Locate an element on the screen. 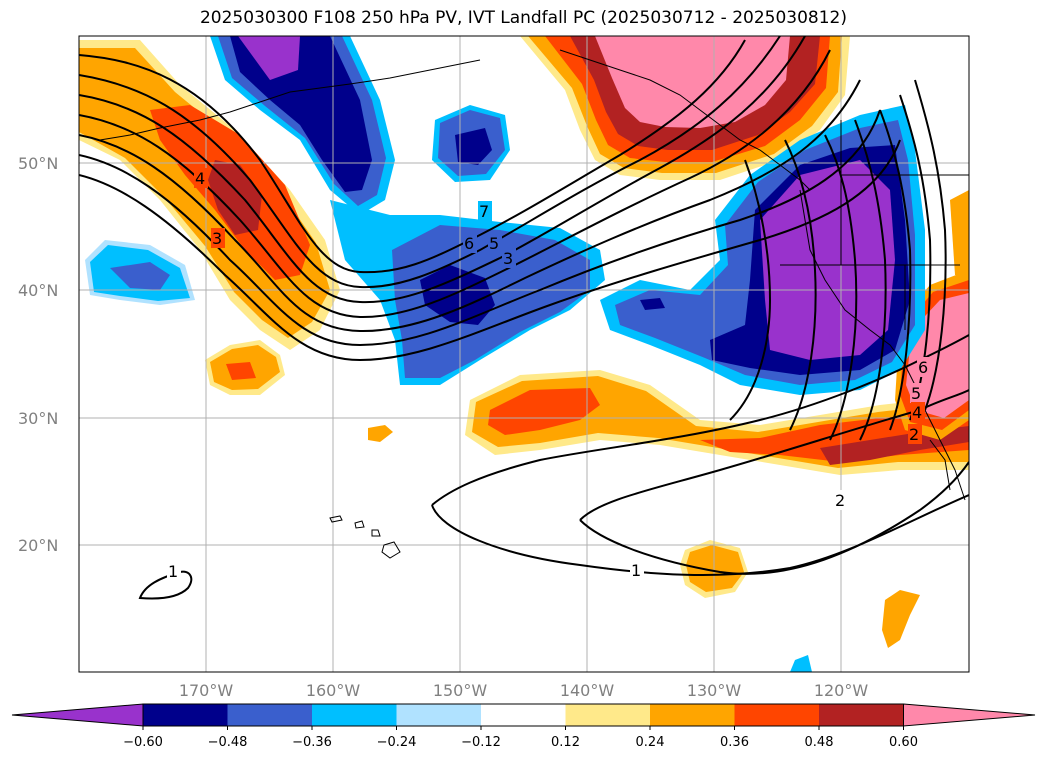  colorbar-tick-label: −0.24 is located at coordinates (397, 742).